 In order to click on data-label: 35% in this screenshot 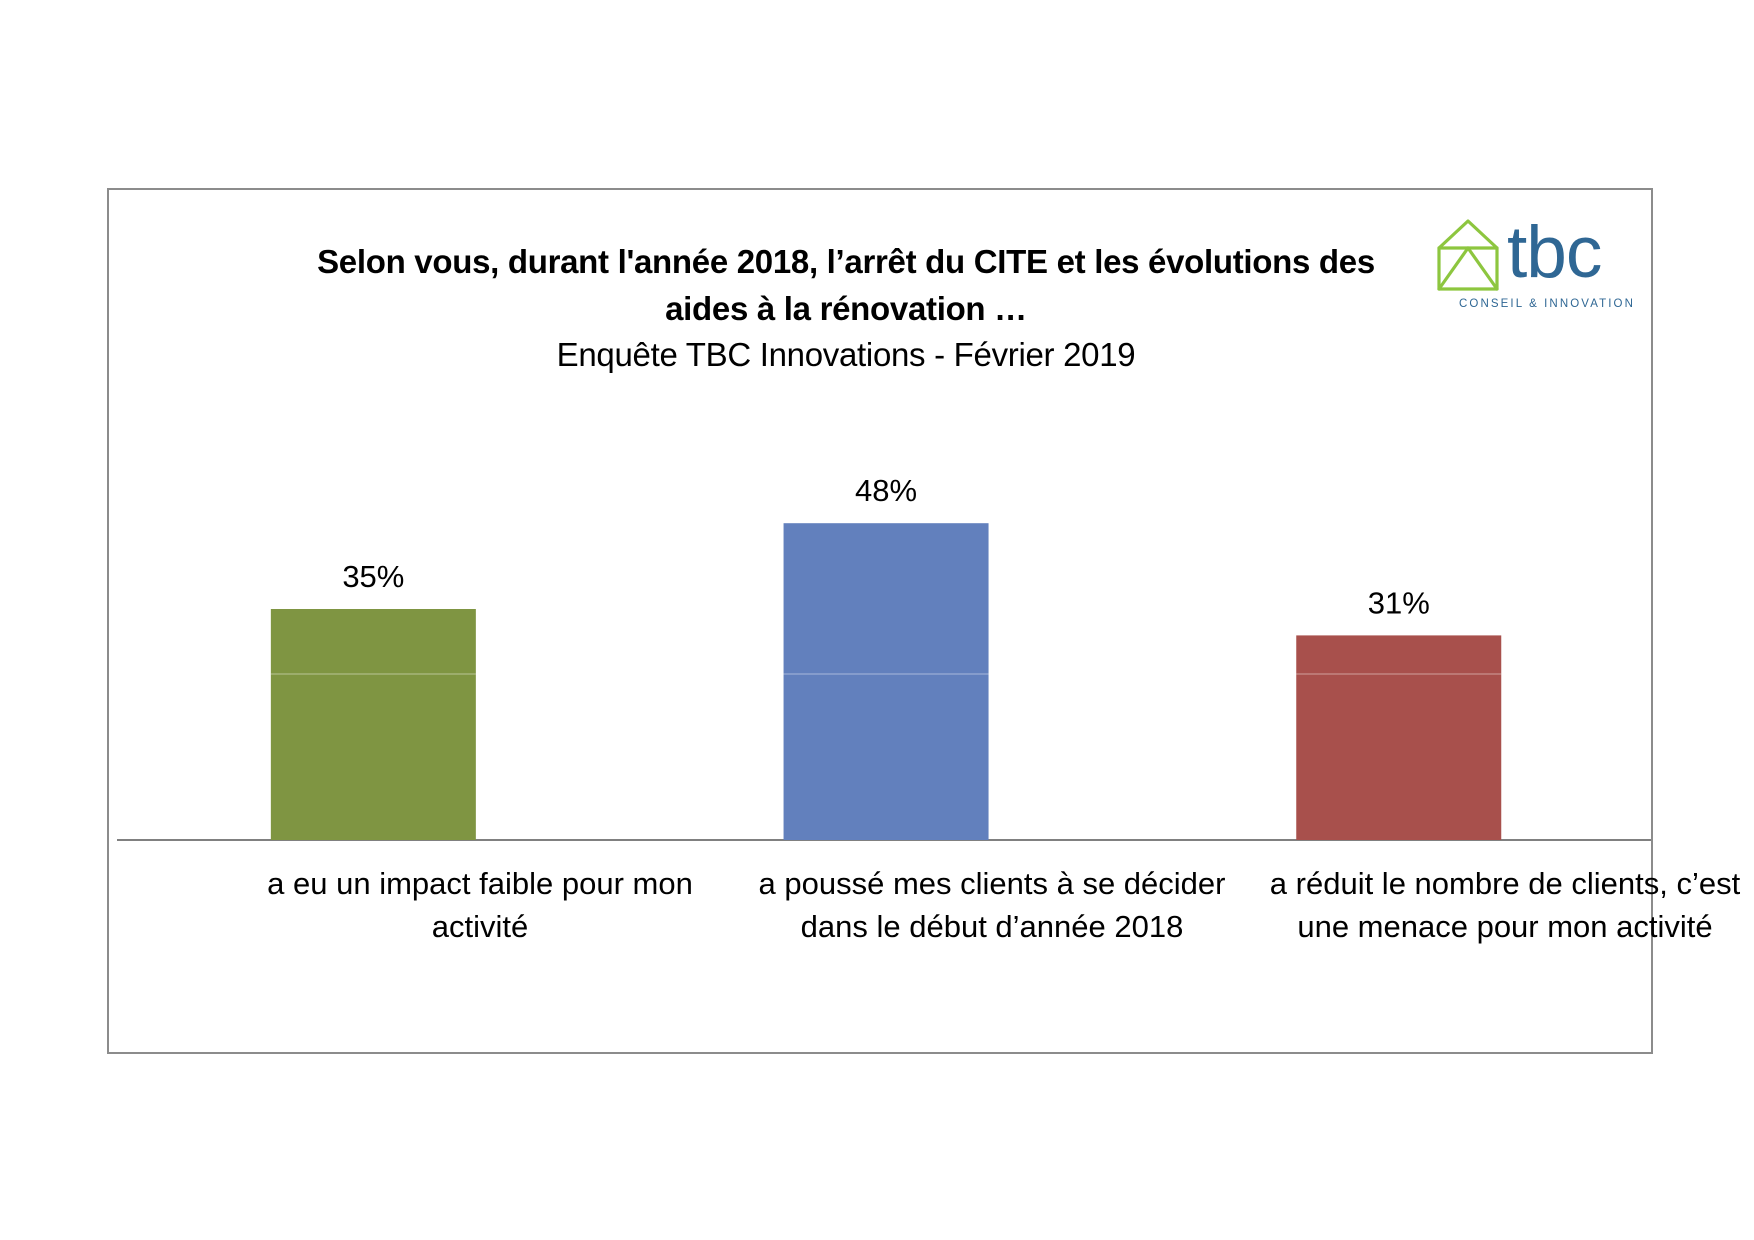, I will do `click(373, 576)`.